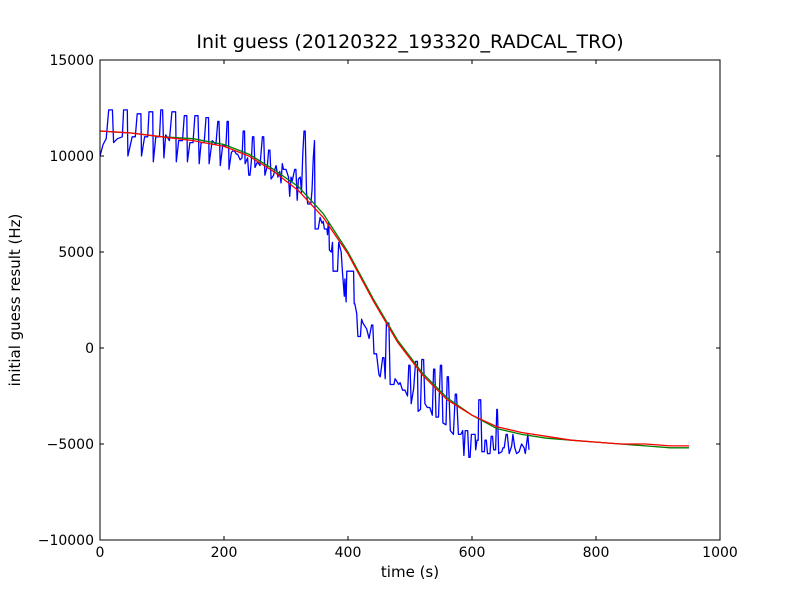 Image resolution: width=800 pixels, height=600 pixels. I want to click on y-tick-label: 0, so click(89, 349).